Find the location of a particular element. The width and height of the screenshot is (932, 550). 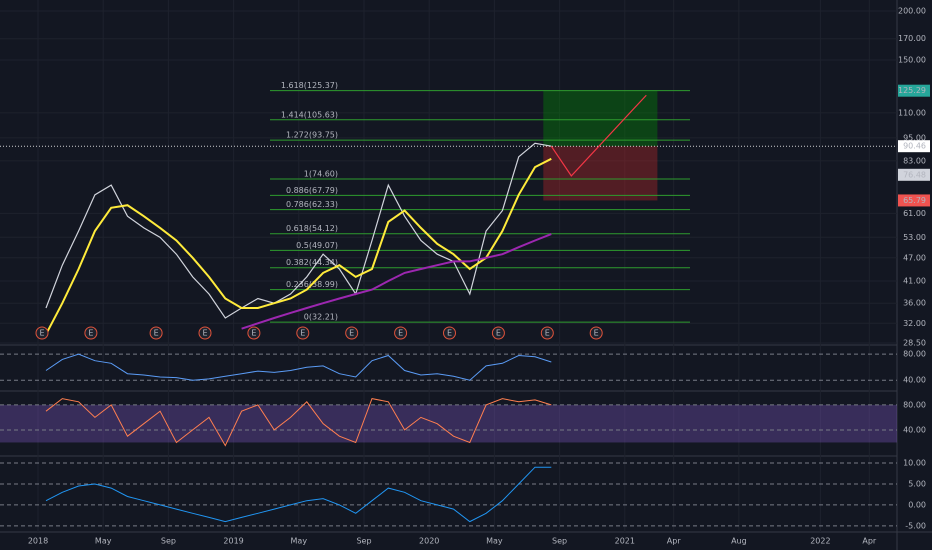

fib-label: 0.5(49.07) is located at coordinates (317, 245).